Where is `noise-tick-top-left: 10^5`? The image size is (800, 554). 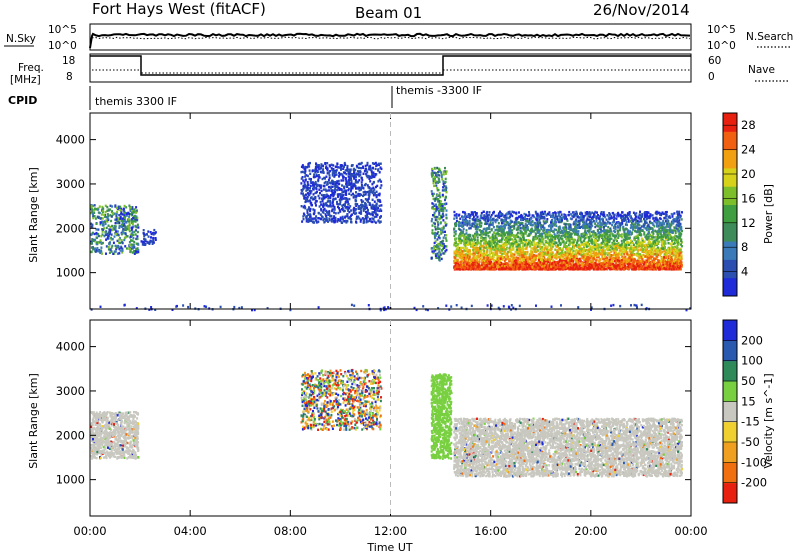
noise-tick-top-left: 10^5 is located at coordinates (62, 30).